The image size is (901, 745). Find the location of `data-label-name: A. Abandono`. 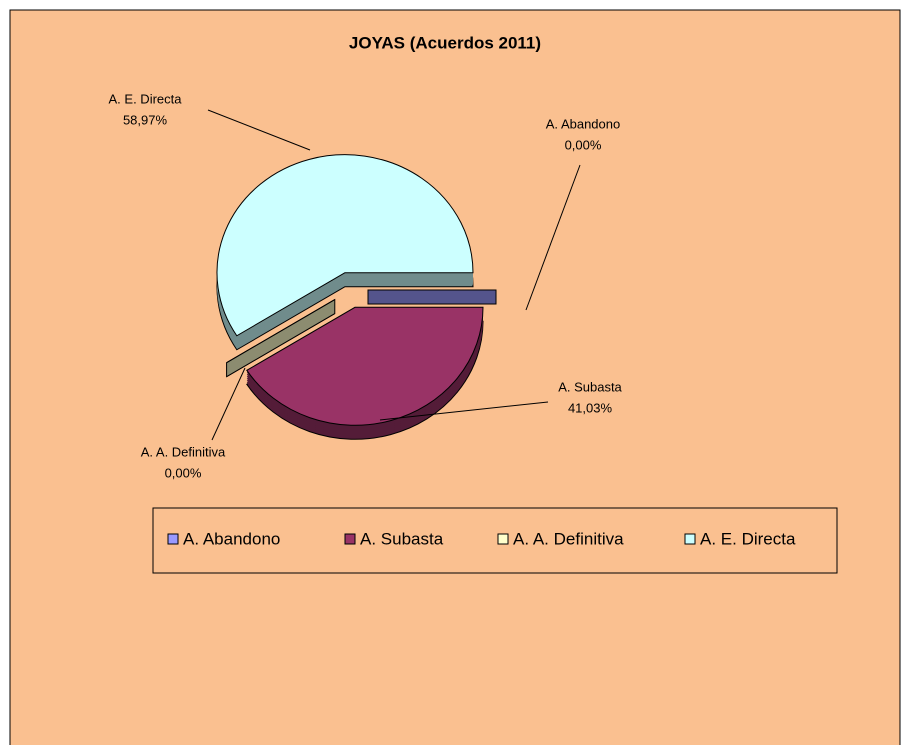

data-label-name: A. Abandono is located at coordinates (583, 123).